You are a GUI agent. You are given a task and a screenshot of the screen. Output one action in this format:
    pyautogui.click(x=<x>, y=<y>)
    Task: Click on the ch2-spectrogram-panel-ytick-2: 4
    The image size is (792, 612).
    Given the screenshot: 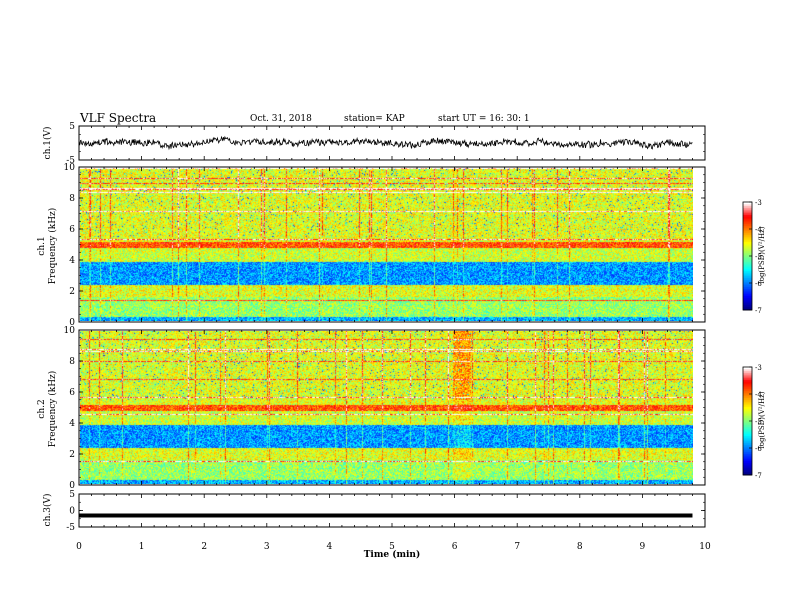 What is the action you would take?
    pyautogui.click(x=72, y=424)
    